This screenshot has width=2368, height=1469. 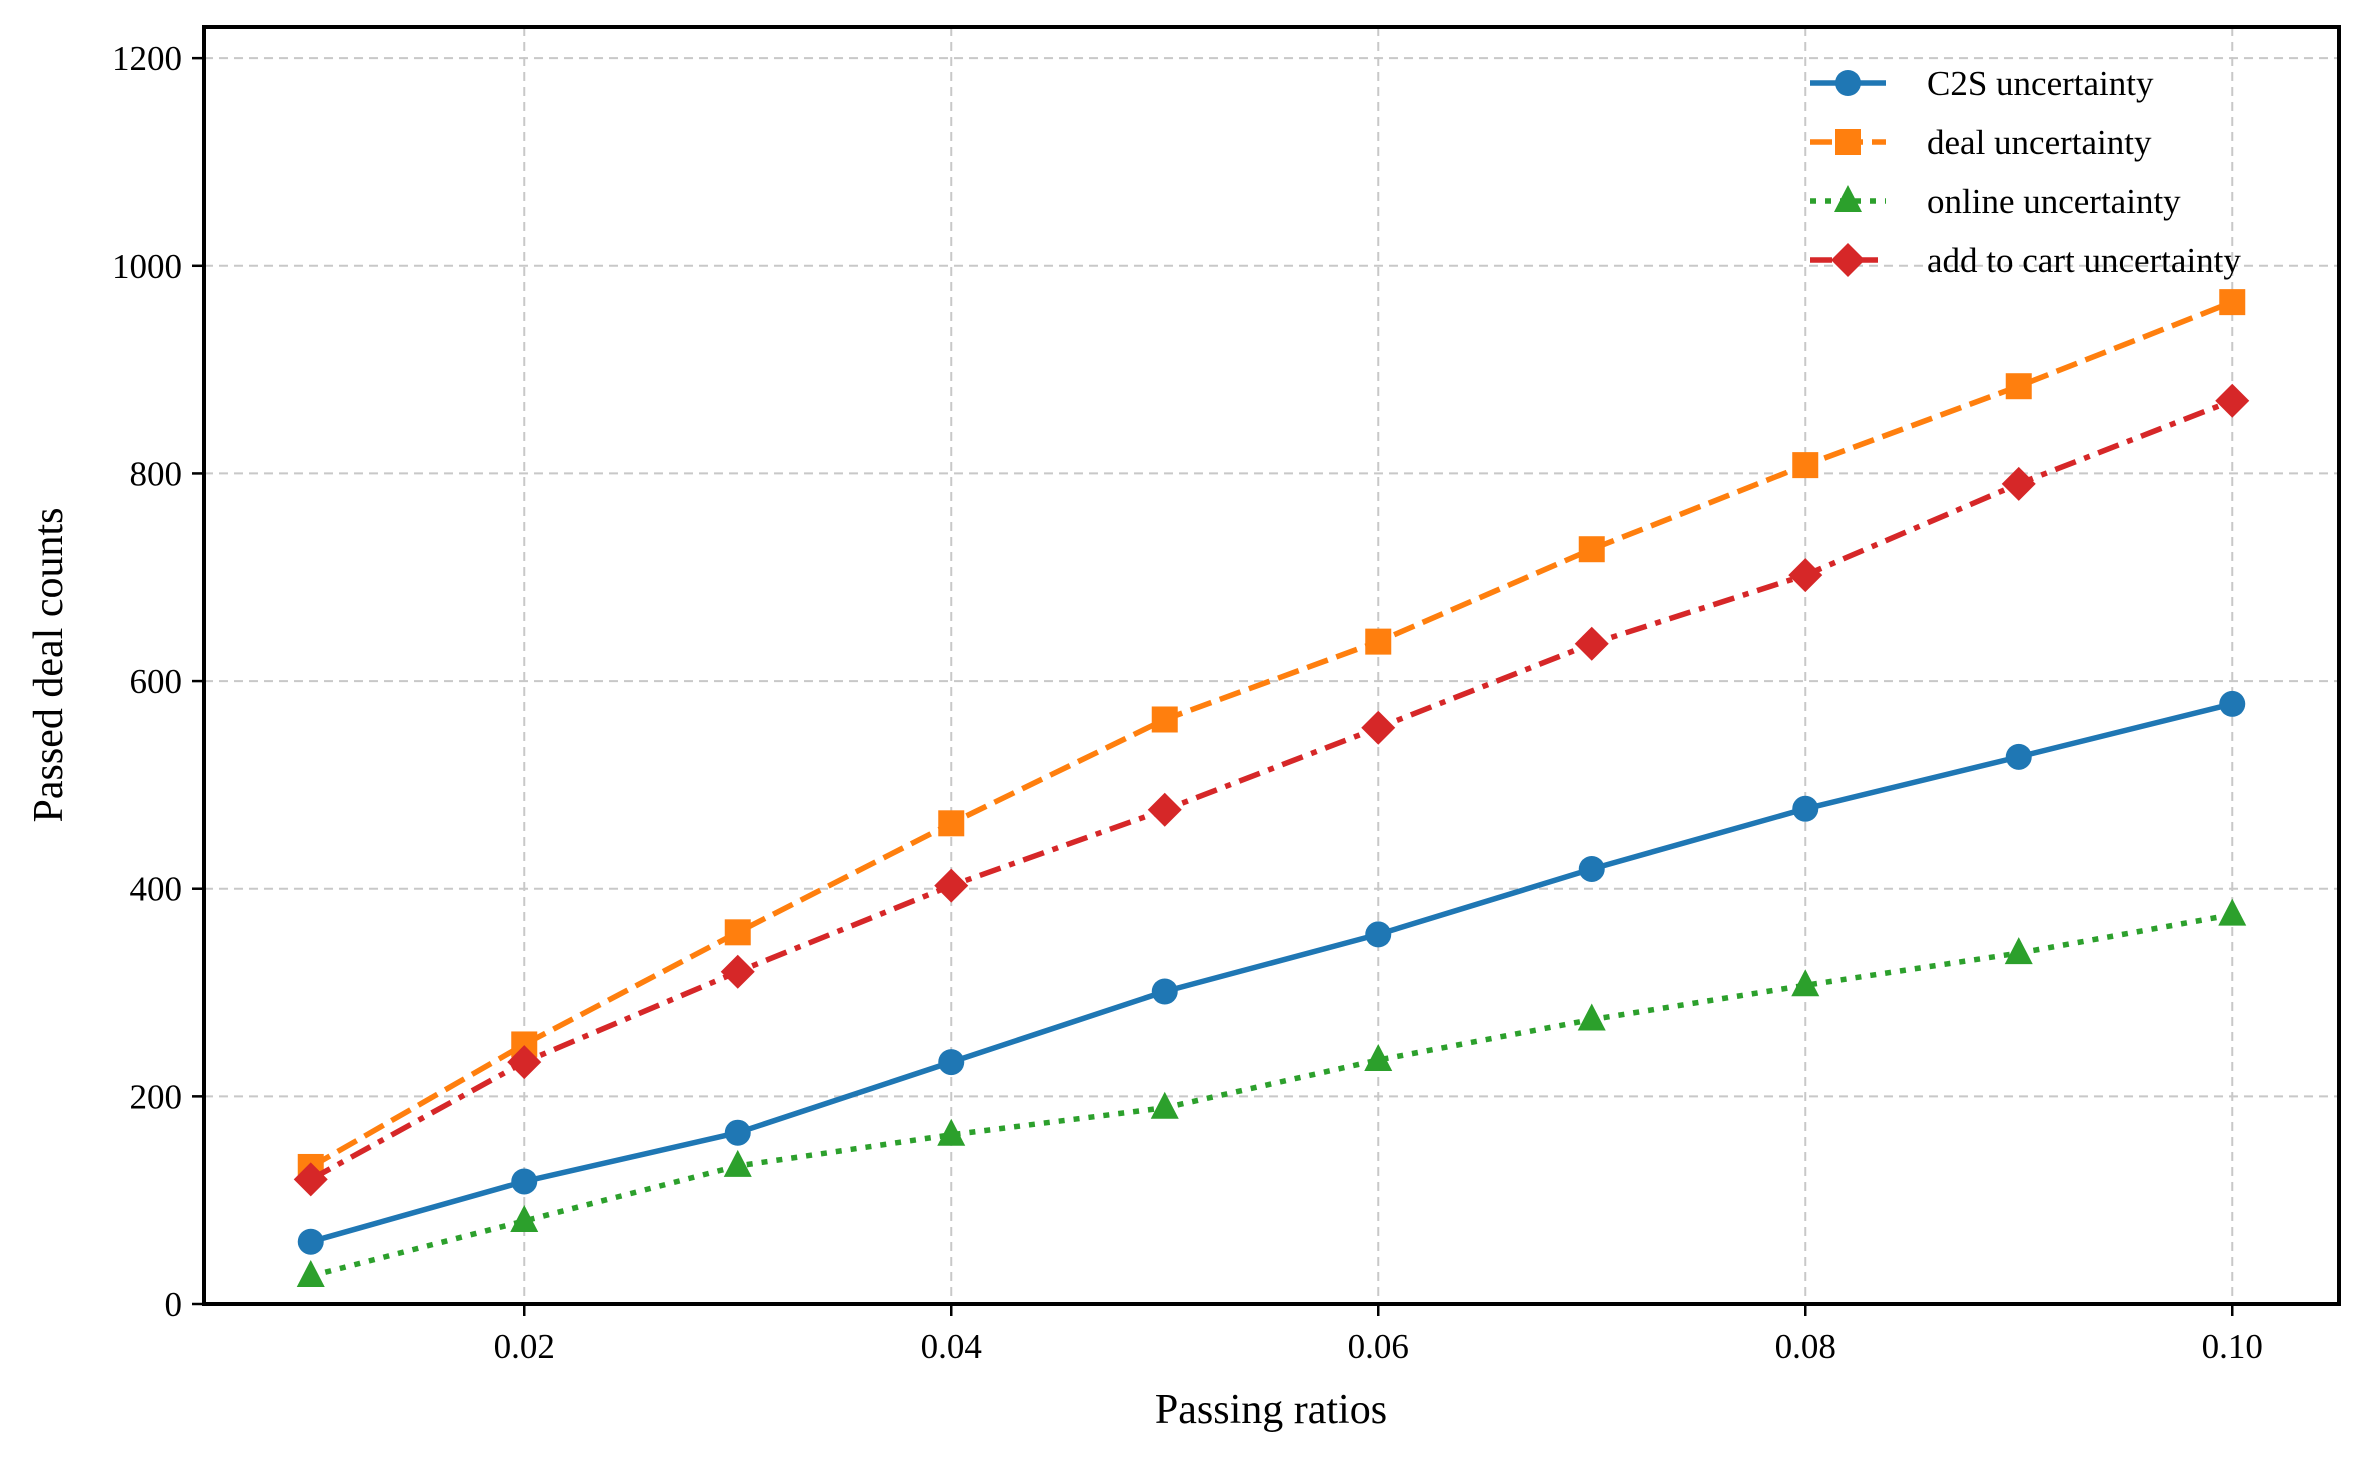 I want to click on x-tick-label: 0.02, so click(x=524, y=1346).